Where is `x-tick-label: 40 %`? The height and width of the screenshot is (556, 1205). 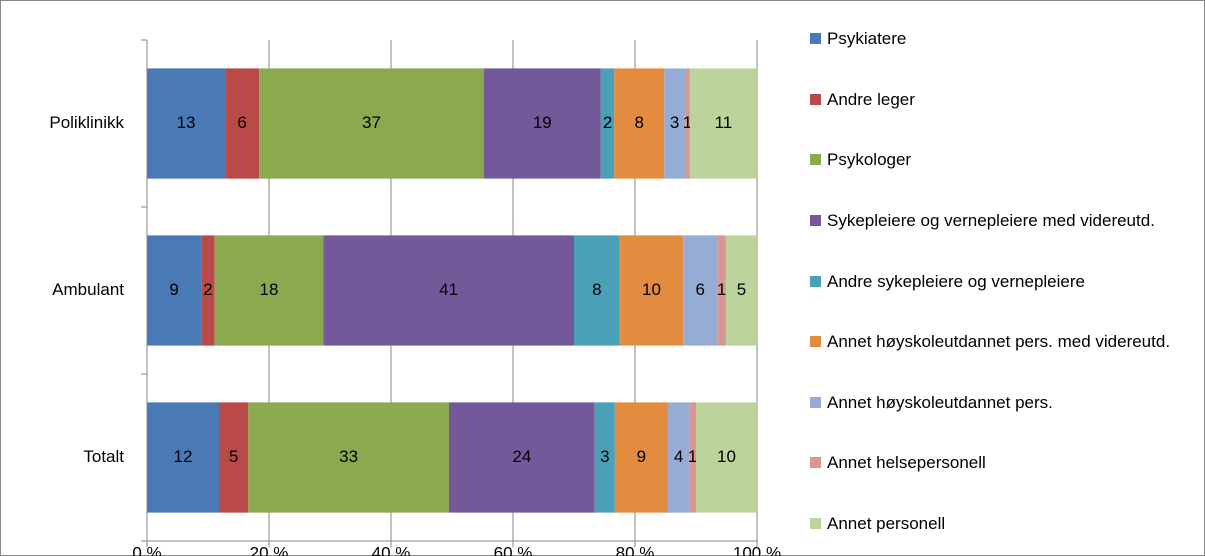
x-tick-label: 40 % is located at coordinates (391, 549).